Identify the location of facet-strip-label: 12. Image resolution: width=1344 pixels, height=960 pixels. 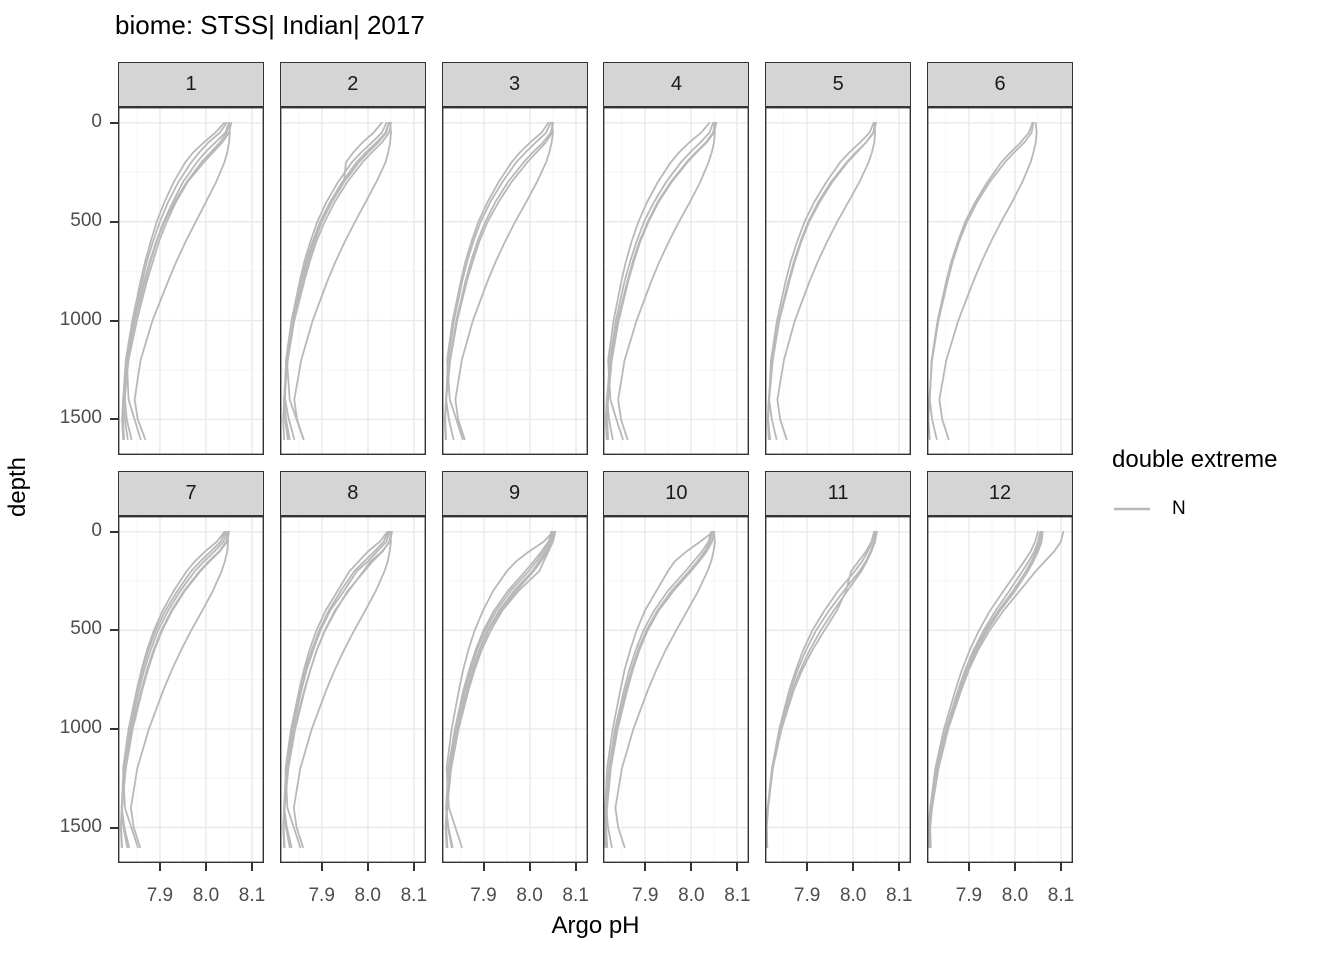
(1000, 493).